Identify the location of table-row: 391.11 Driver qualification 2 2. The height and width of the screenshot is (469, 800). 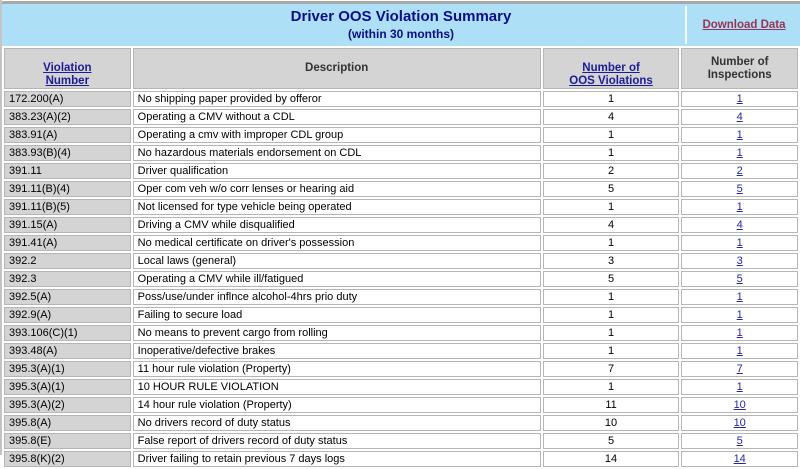
(401, 171).